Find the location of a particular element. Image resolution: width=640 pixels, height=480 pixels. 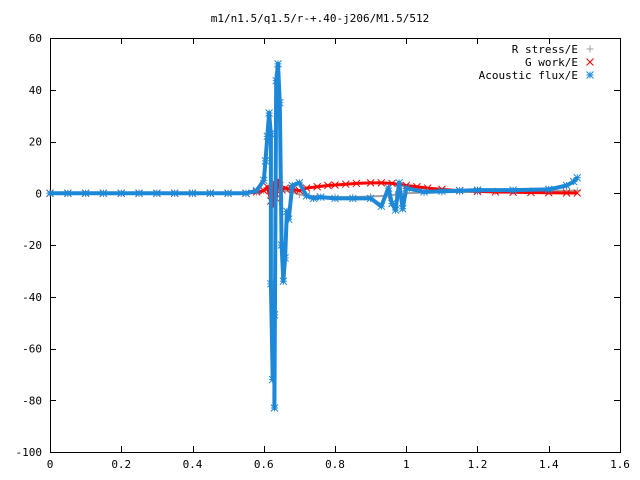

x-tick-label: 0.6 is located at coordinates (264, 464).